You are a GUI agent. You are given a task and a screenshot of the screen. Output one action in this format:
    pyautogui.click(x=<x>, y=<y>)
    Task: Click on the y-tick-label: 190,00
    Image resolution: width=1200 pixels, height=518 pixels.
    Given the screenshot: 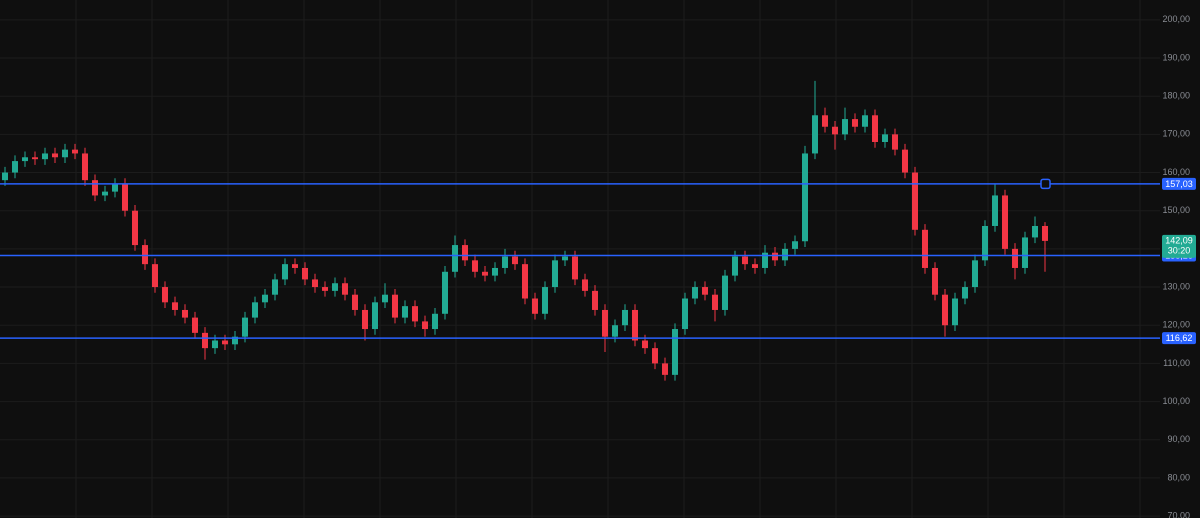 What is the action you would take?
    pyautogui.click(x=1176, y=57)
    